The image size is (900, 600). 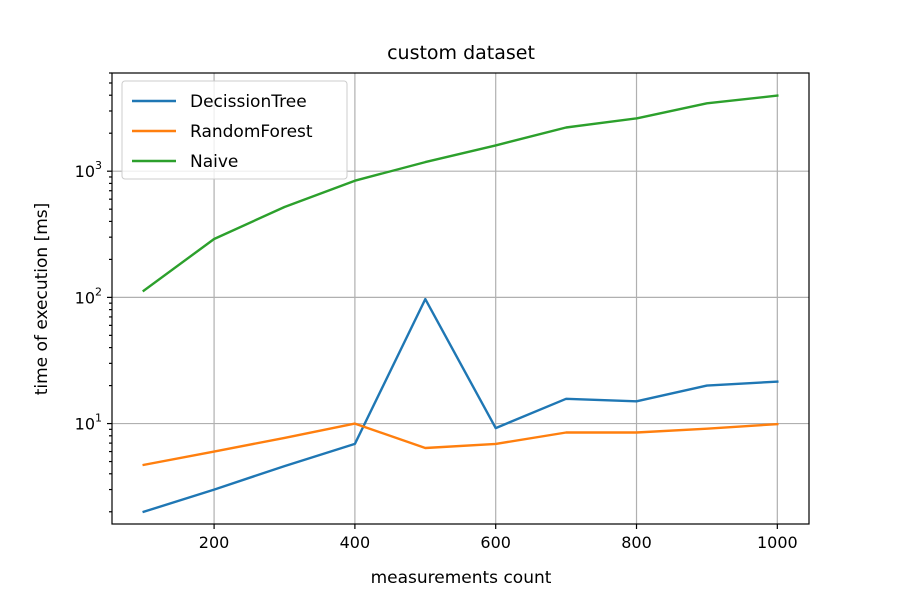 What do you see at coordinates (777, 542) in the screenshot?
I see `x-tick-label: 1000` at bounding box center [777, 542].